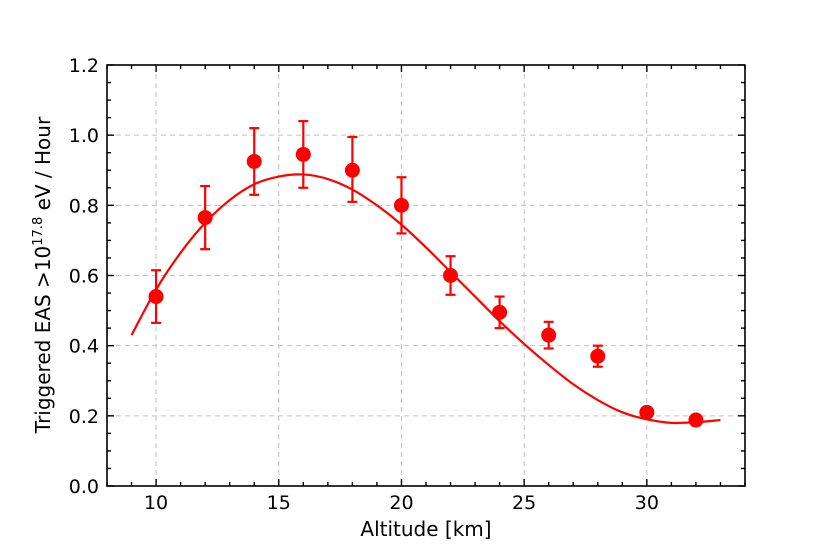 This screenshot has height=546, width=830. I want to click on y-axis-label-base: Triggered EAS >10, so click(43, 340).